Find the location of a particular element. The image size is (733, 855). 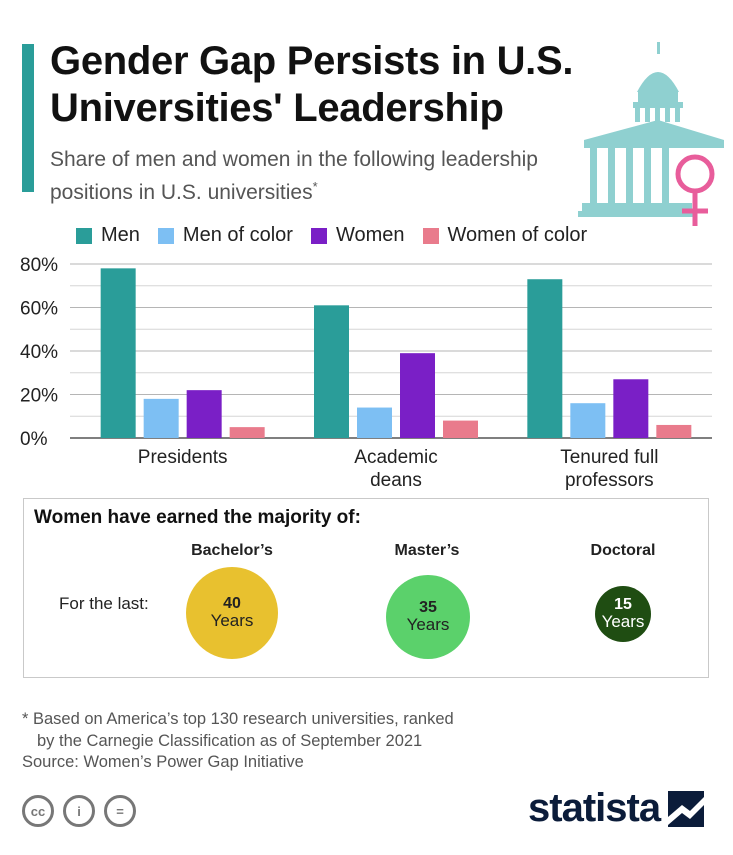

chart-legend: Men Men of color Women Women of color is located at coordinates (340, 235).